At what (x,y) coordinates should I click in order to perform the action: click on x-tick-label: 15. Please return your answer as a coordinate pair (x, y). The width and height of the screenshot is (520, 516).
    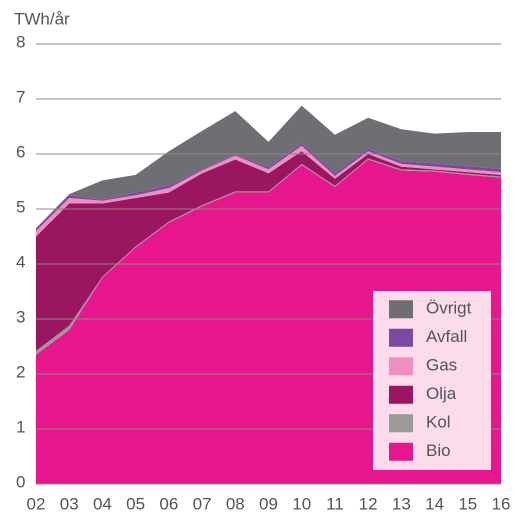
    Looking at the image, I should click on (467, 503).